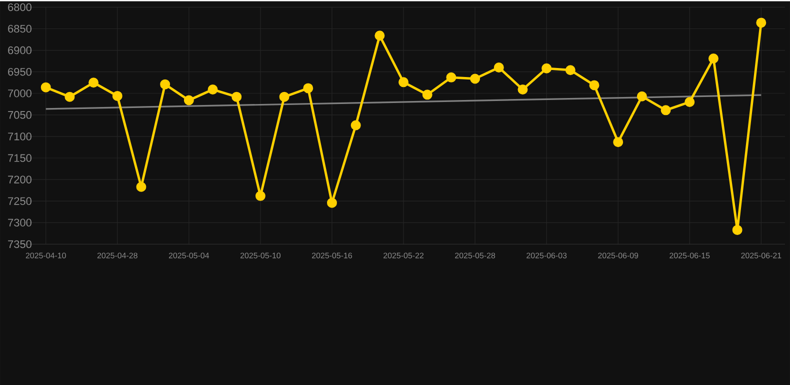  What do you see at coordinates (20, 72) in the screenshot?
I see `y-tick-label: 6950` at bounding box center [20, 72].